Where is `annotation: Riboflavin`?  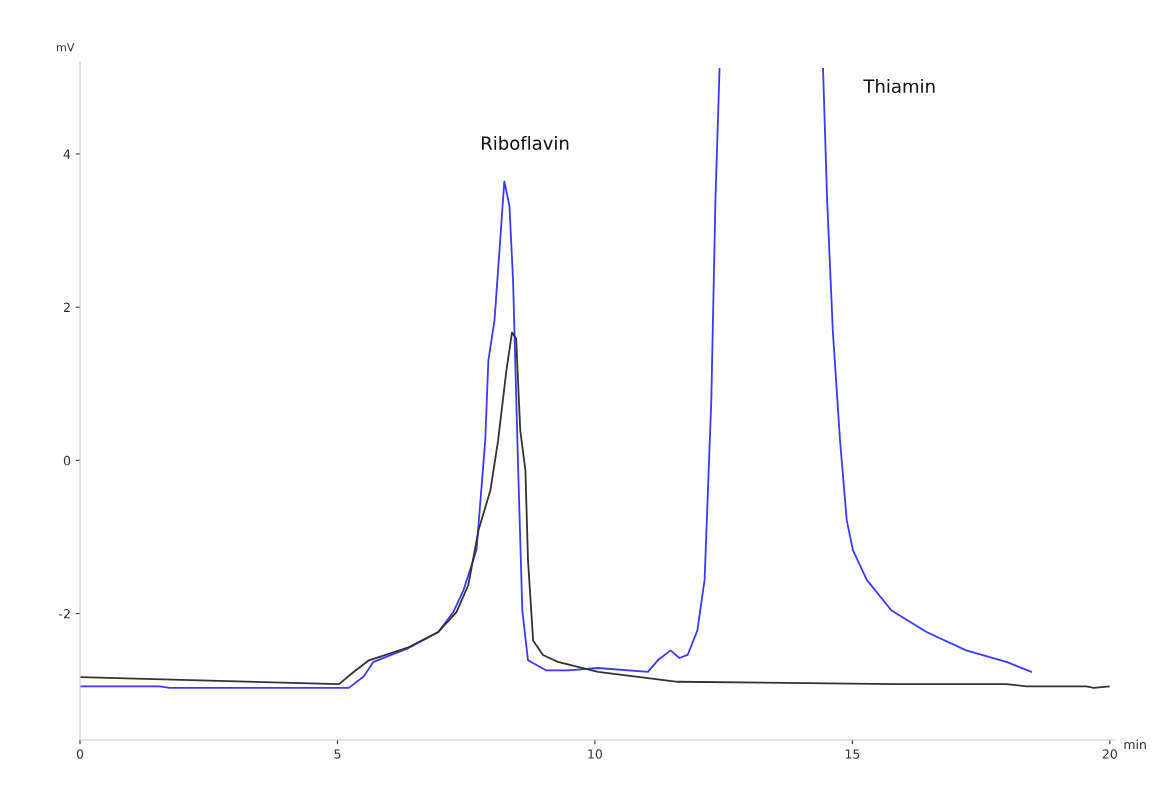 annotation: Riboflavin is located at coordinates (525, 142).